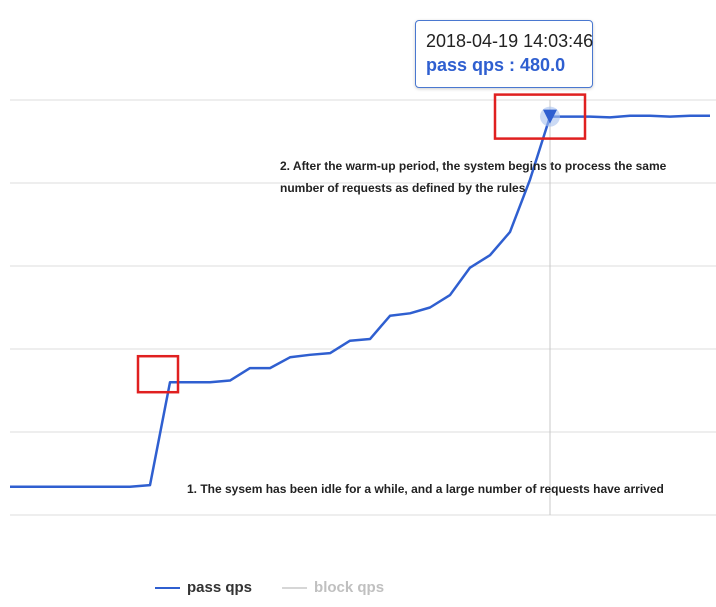  What do you see at coordinates (465, 65) in the screenshot?
I see `tooltip-series: pass qps` at bounding box center [465, 65].